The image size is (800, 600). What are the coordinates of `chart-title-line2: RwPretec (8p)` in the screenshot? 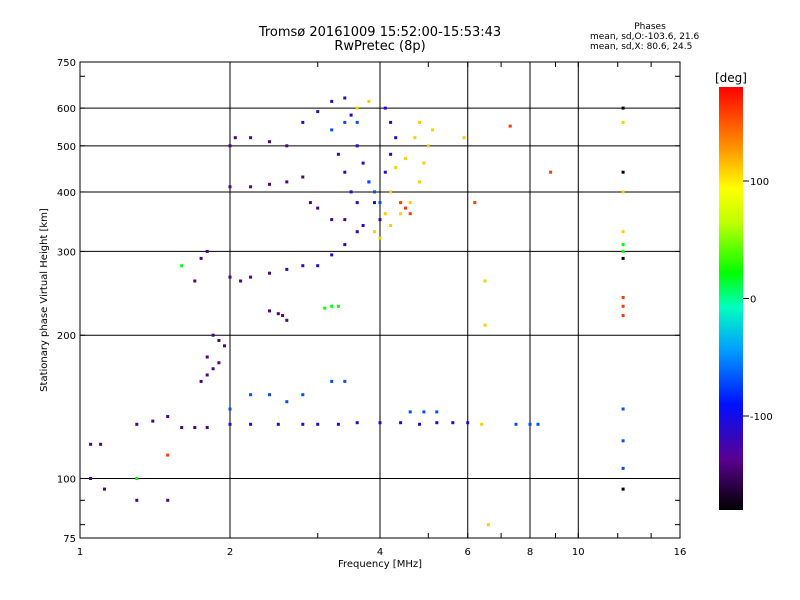 It's located at (380, 46).